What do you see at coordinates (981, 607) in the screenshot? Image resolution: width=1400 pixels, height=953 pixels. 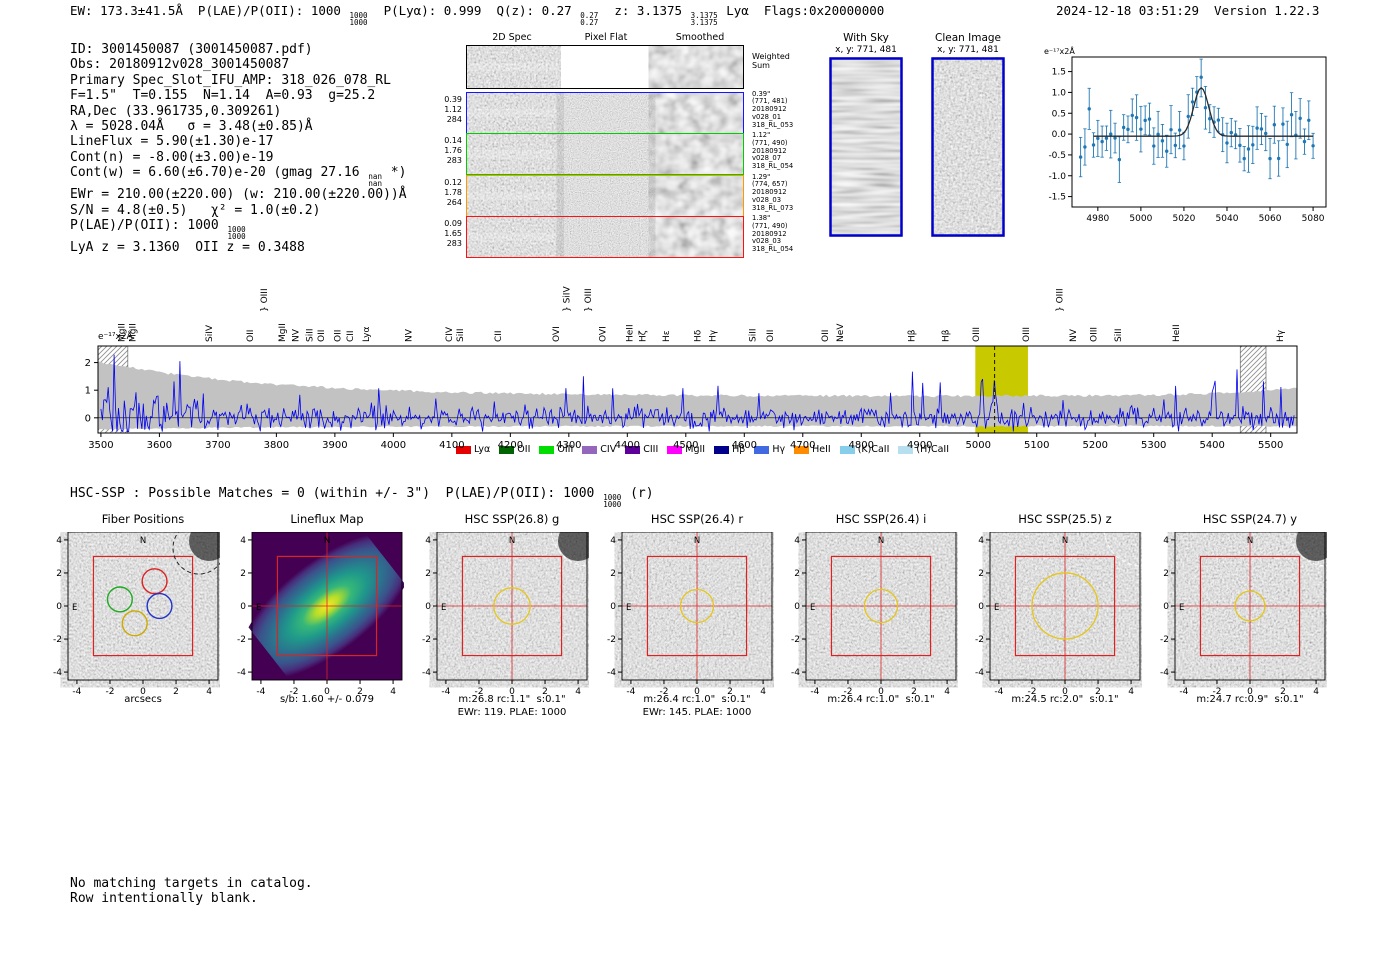 I see `y-tick-label: 0` at bounding box center [981, 607].